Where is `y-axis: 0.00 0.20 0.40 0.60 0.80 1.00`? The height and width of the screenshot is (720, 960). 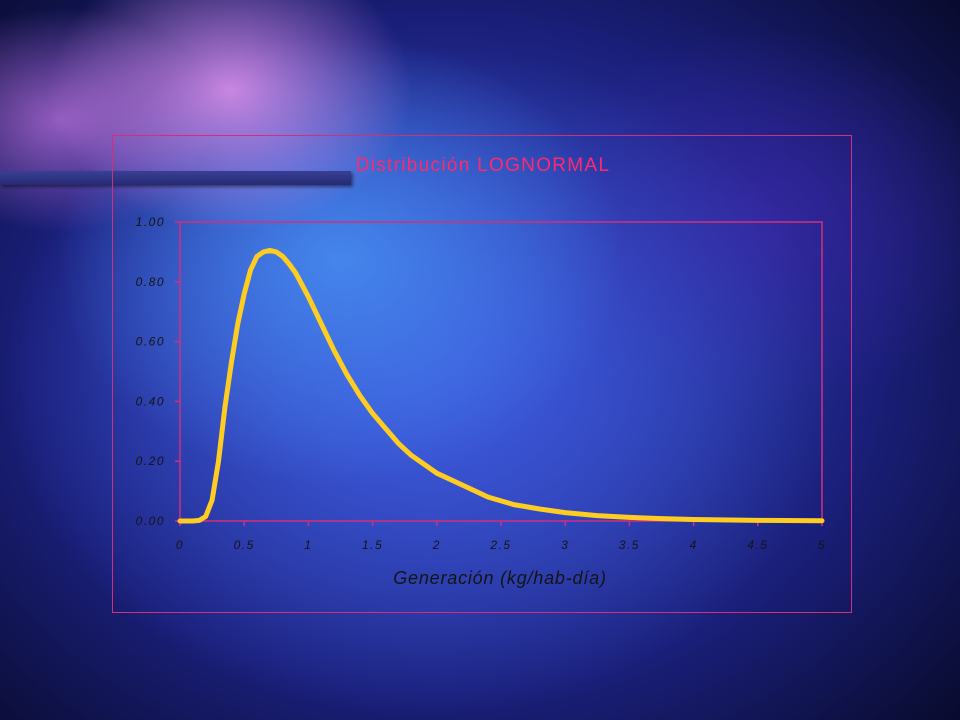 y-axis: 0.00 0.20 0.40 0.60 0.80 1.00 is located at coordinates (158, 371).